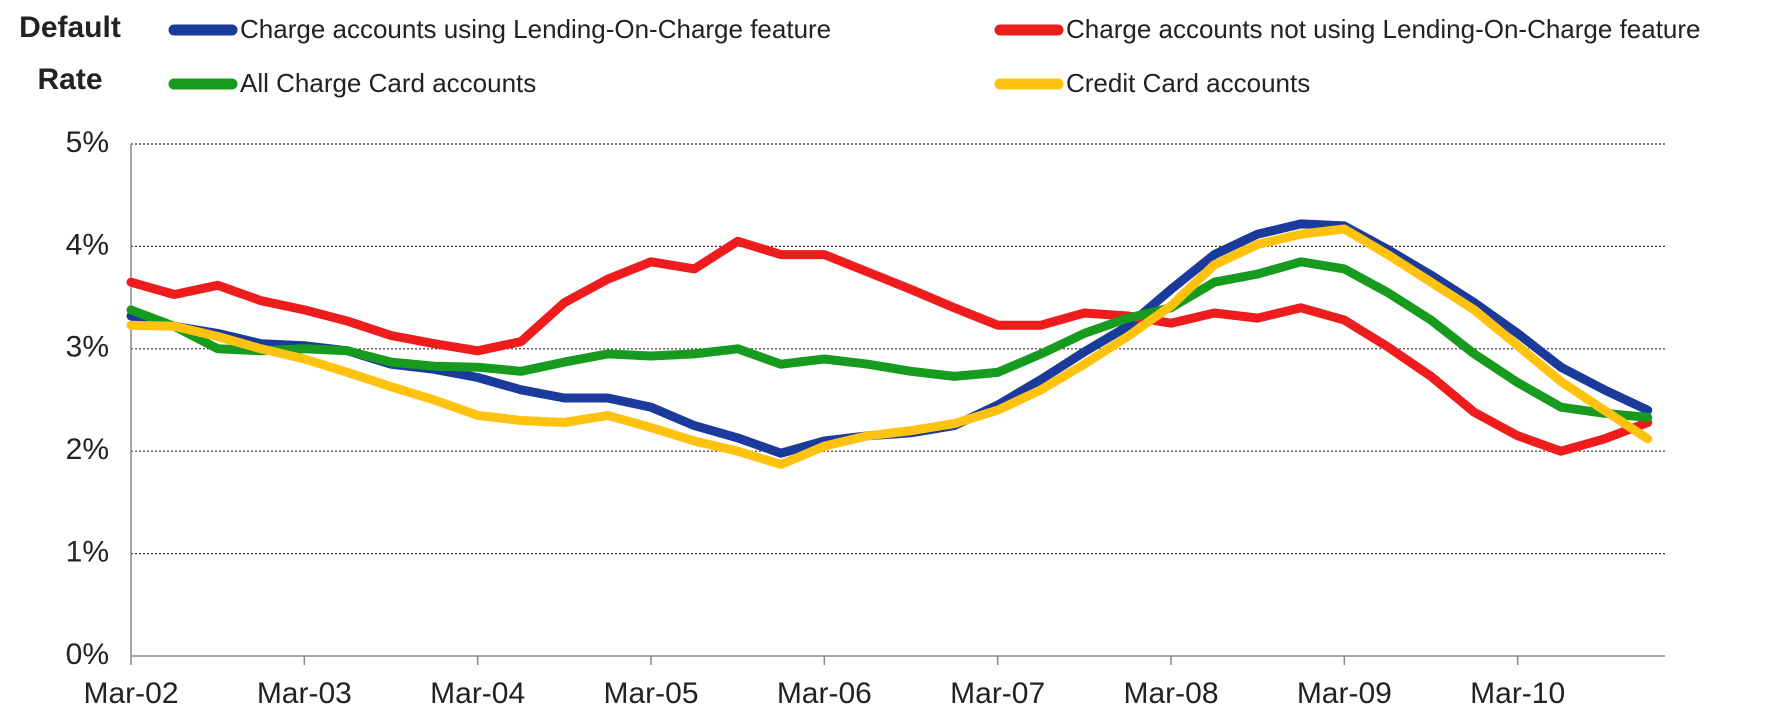 The height and width of the screenshot is (716, 1781). What do you see at coordinates (87, 347) in the screenshot?
I see `y-tick-label: 3%` at bounding box center [87, 347].